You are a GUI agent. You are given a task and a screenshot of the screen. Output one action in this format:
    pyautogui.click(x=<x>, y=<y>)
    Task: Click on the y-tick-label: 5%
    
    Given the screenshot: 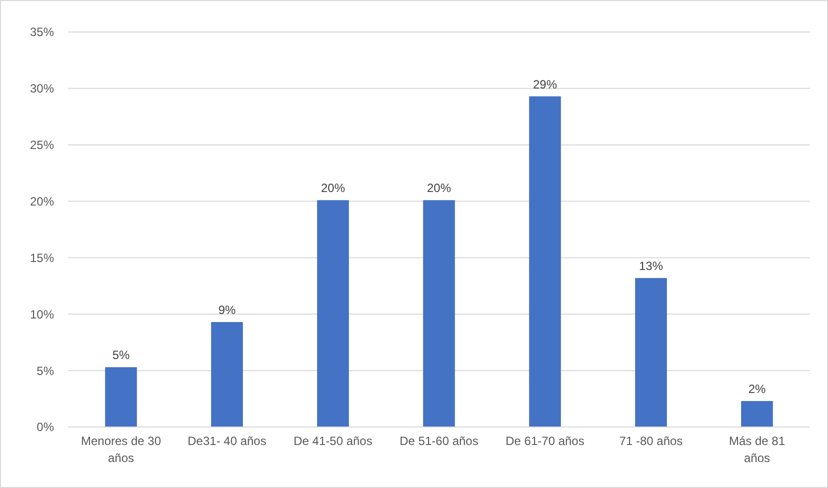 What is the action you would take?
    pyautogui.click(x=45, y=371)
    